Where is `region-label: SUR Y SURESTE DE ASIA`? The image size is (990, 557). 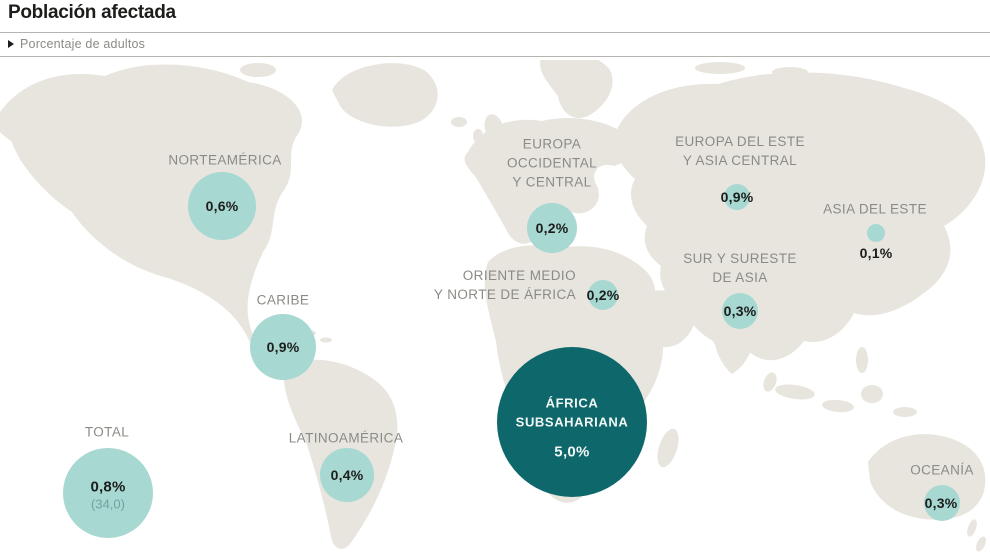
region-label: SUR Y SURESTE DE ASIA is located at coordinates (740, 268).